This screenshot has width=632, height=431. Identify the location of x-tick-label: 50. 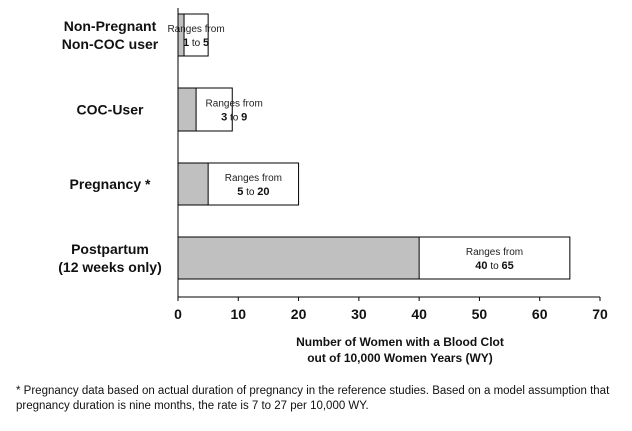
(480, 314).